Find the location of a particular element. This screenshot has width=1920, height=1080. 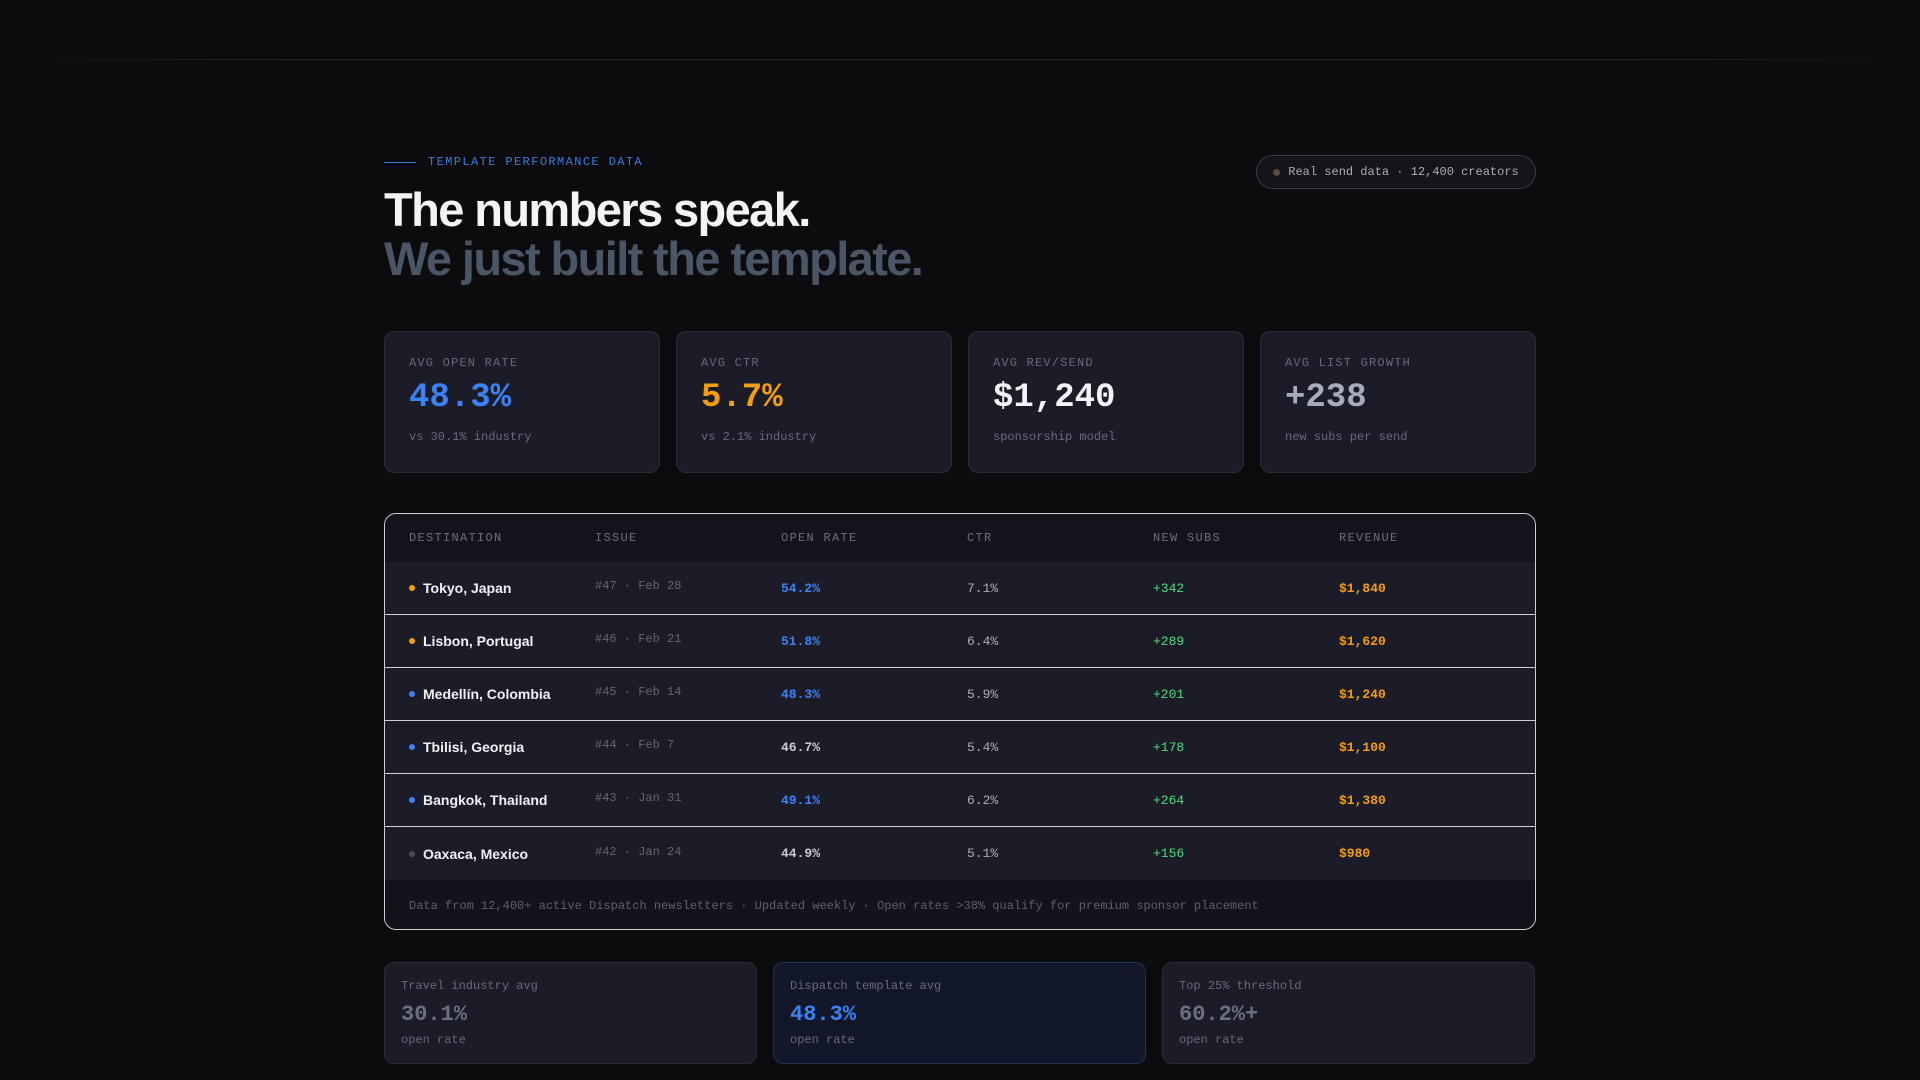

stat-label: AVG REV/SEND is located at coordinates (1043, 363).